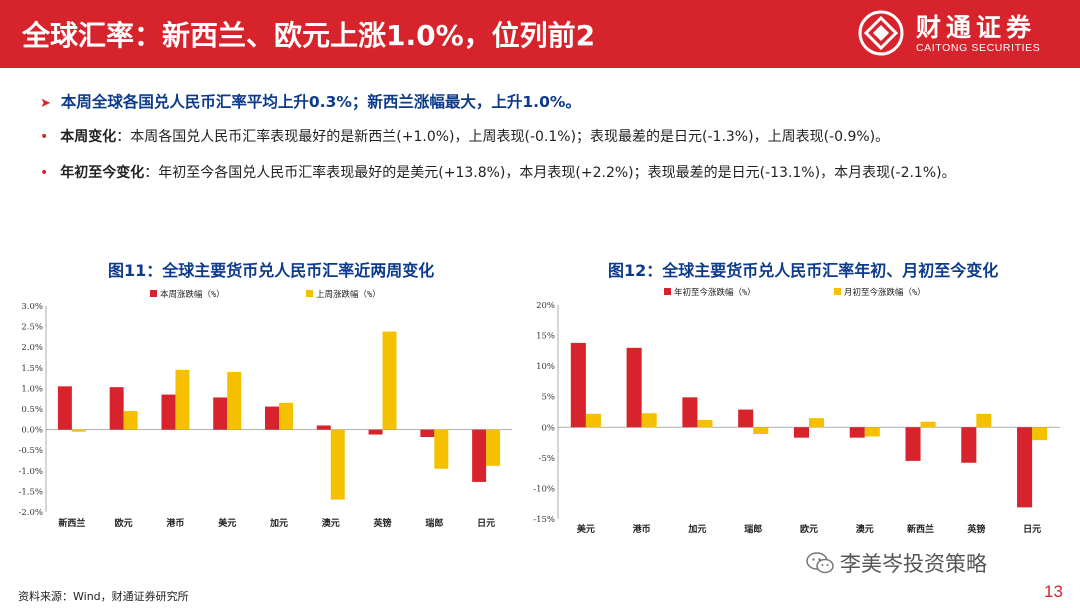 This screenshot has height=608, width=1080. Describe the element at coordinates (820, 563) in the screenshot. I see `wechat-icon` at that location.